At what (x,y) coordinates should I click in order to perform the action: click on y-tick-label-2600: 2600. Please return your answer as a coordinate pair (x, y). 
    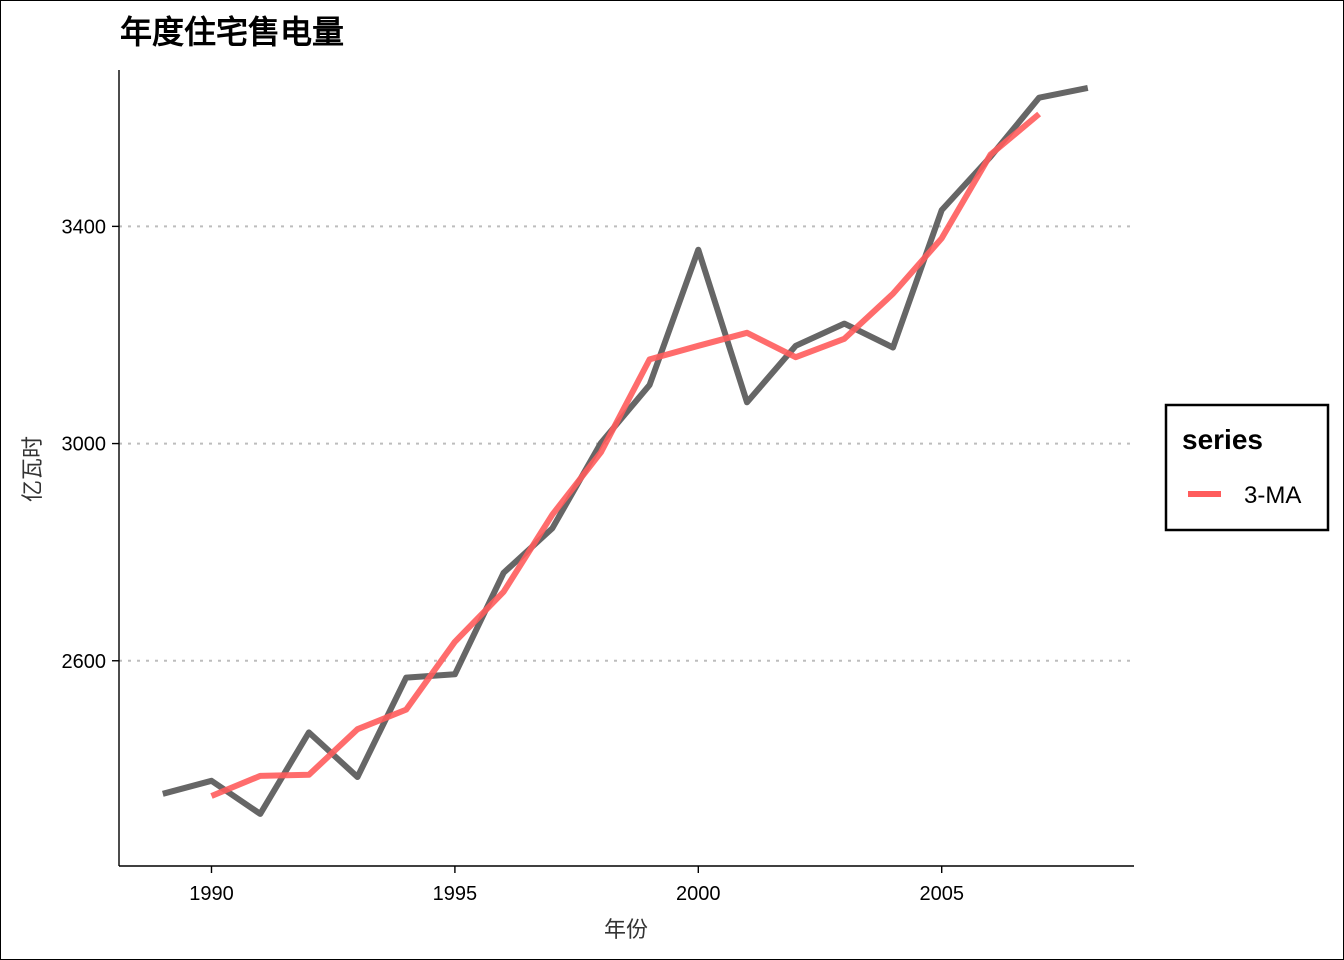
    Looking at the image, I should click on (84, 662).